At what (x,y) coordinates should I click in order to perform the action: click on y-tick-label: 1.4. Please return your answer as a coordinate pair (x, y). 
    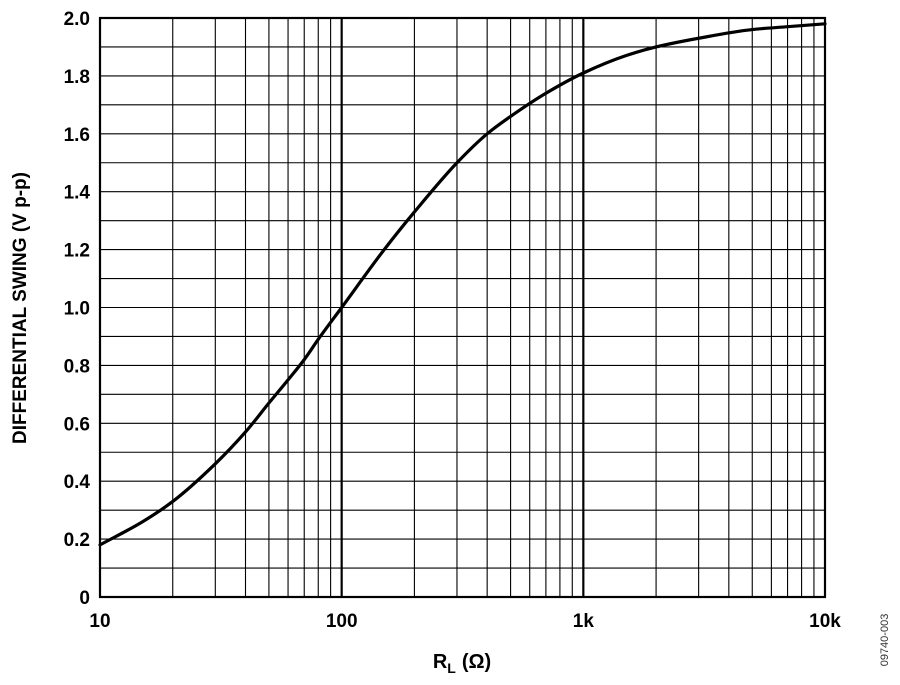
    Looking at the image, I should click on (77, 193).